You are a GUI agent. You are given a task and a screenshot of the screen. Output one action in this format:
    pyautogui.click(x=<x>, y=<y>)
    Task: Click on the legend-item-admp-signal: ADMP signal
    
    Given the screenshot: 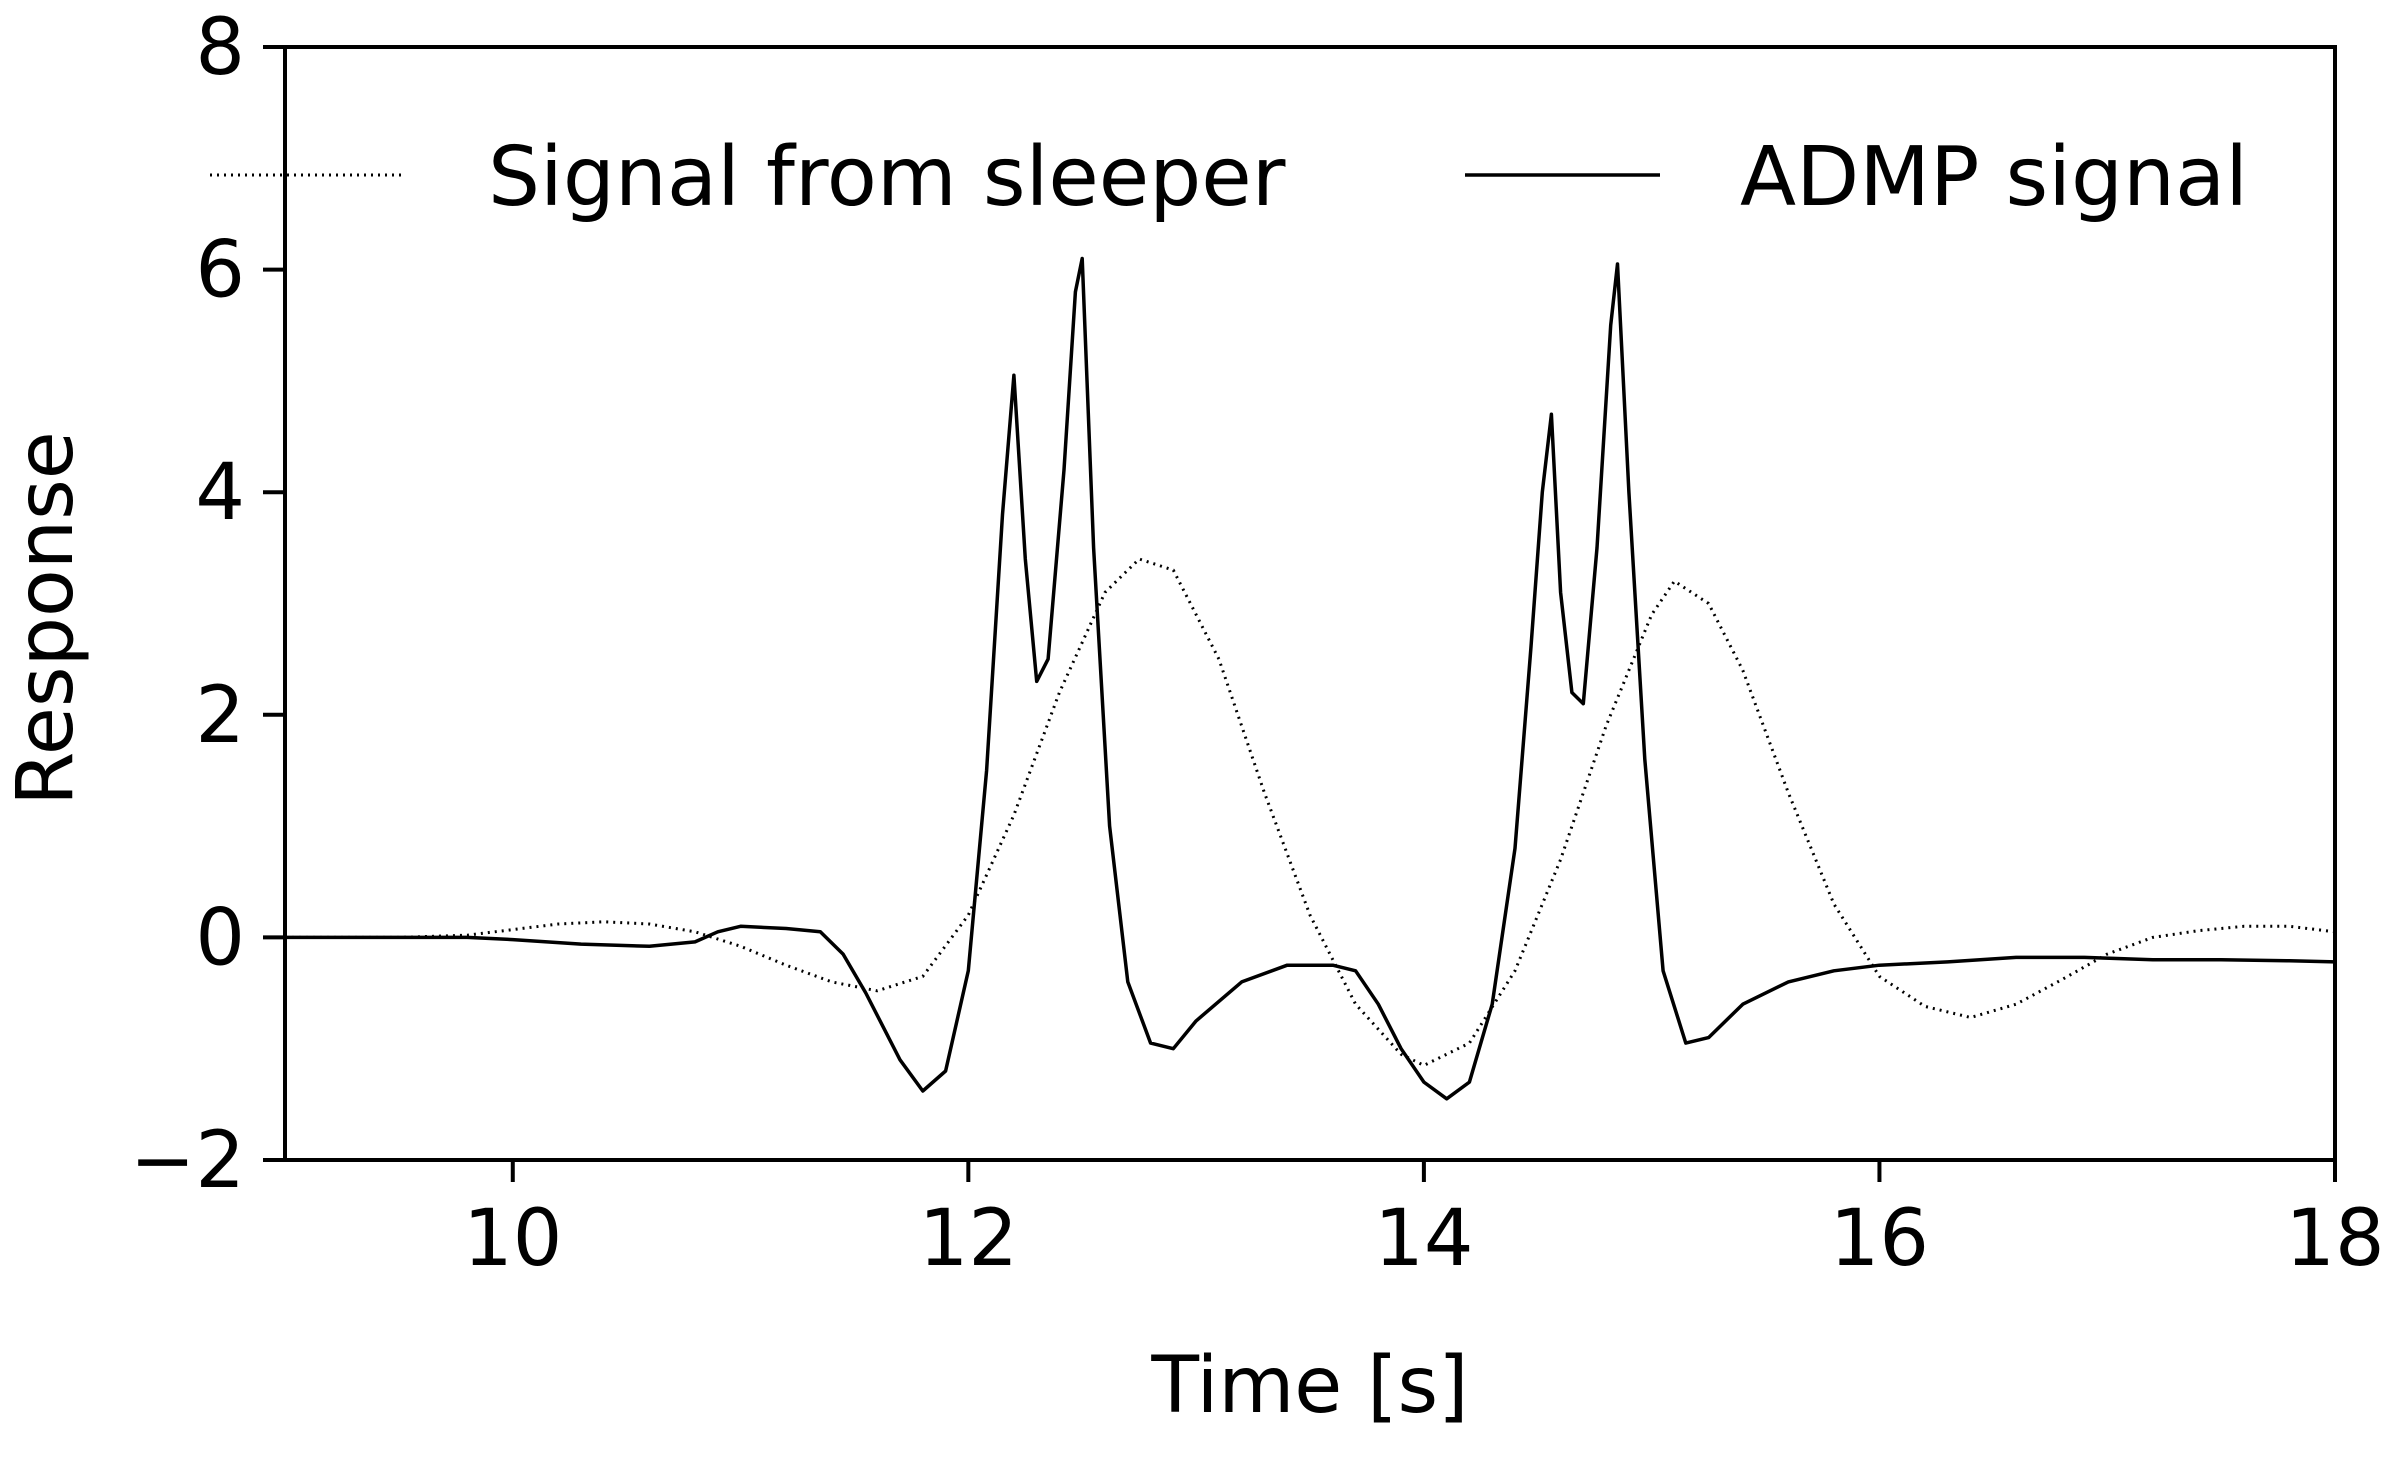 What is the action you would take?
    pyautogui.click(x=1856, y=177)
    